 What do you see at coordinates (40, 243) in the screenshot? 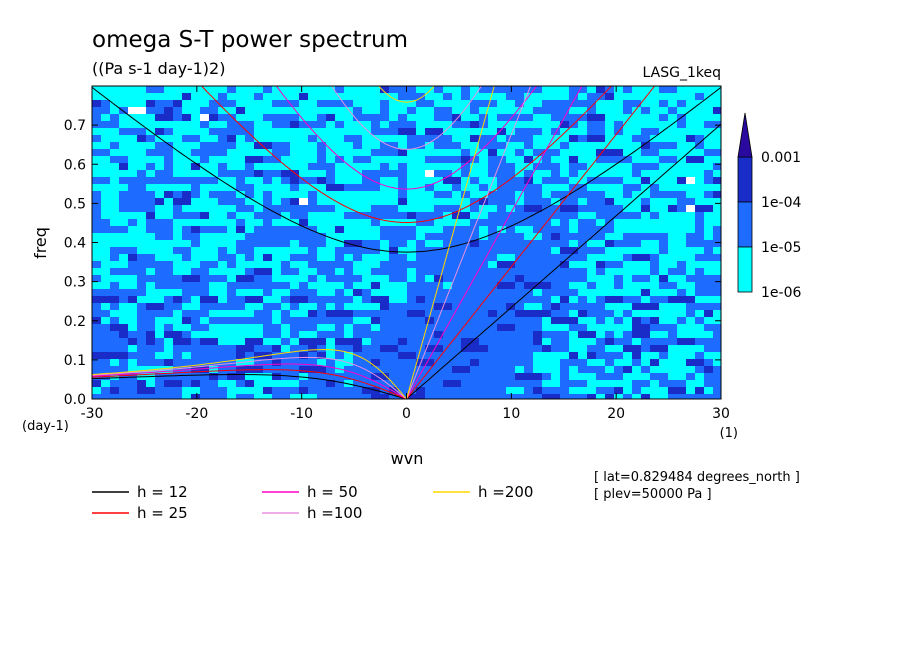
I see `y-axis-label: freq` at bounding box center [40, 243].